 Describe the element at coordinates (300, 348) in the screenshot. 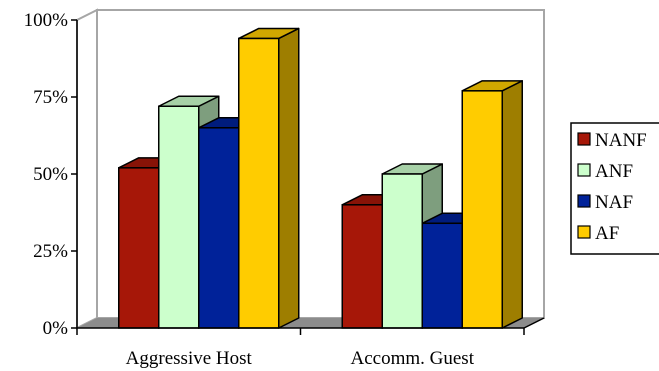

I see `x-ticks: Aggressive Host Accomm. Guest` at that location.